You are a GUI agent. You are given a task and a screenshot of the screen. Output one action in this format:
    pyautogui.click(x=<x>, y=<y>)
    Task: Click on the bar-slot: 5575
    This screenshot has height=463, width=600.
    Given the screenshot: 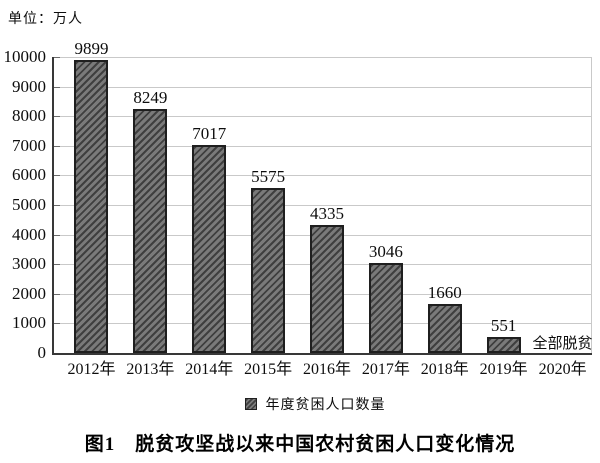 What is the action you would take?
    pyautogui.click(x=268, y=205)
    